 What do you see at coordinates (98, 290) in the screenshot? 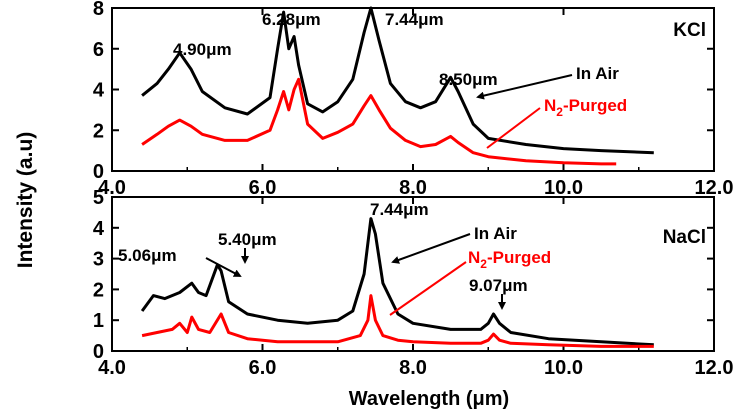
I see `nacl-y-tick-label: 2` at bounding box center [98, 290].